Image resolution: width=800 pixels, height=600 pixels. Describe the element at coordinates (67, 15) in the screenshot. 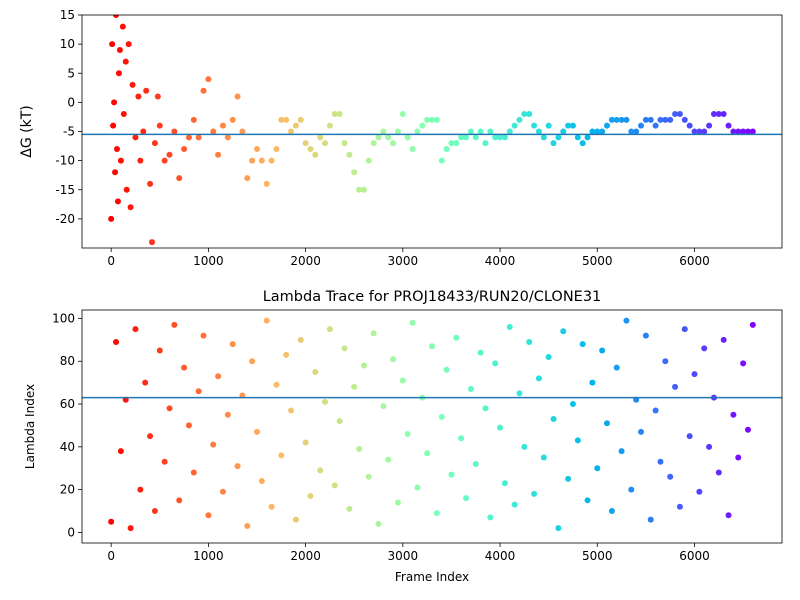

I see `y-tick-label: 15` at that location.